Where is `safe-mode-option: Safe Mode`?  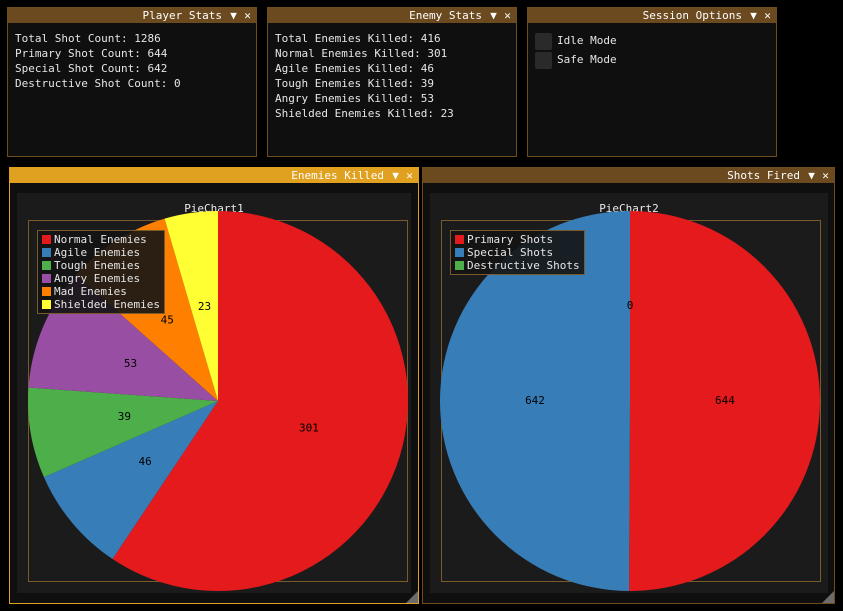 safe-mode-option: Safe Mode is located at coordinates (576, 60).